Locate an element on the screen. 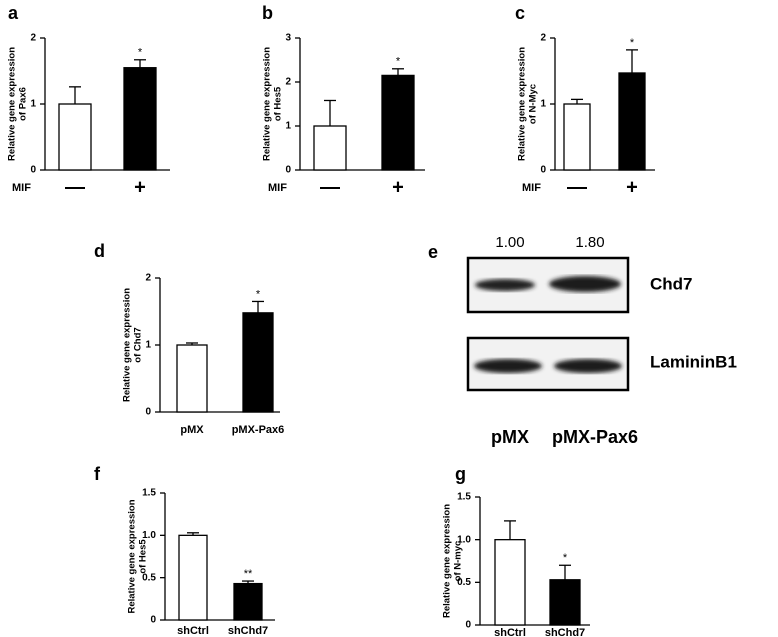 Image resolution: width=778 pixels, height=637 pixels. blot-row-label: LamininB1 is located at coordinates (693, 361).